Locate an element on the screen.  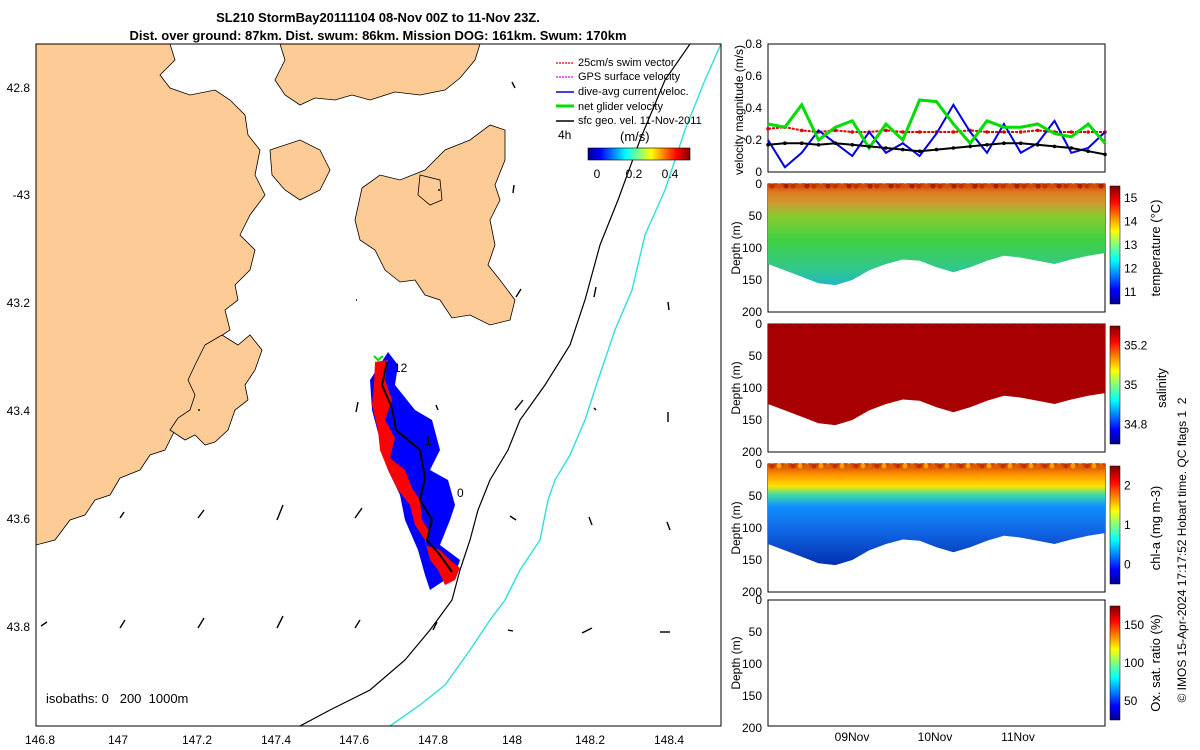
lon-tick: 148 is located at coordinates (512, 740).